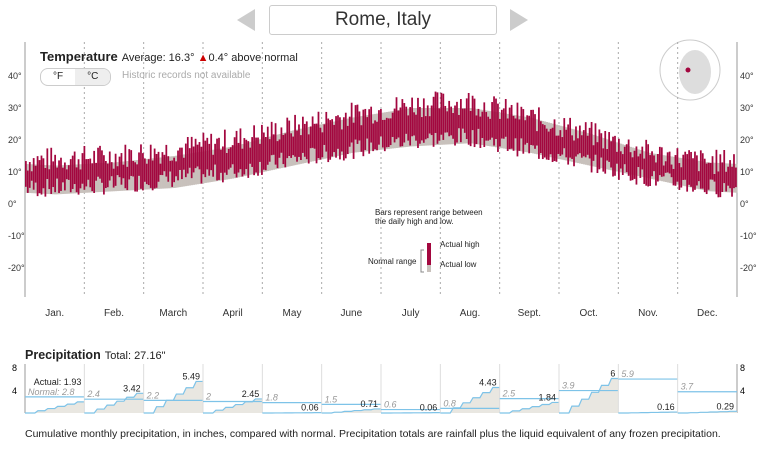 This screenshot has height=450, width=765. What do you see at coordinates (627, 374) in the screenshot?
I see `precip-normal-label: 5.9` at bounding box center [627, 374].